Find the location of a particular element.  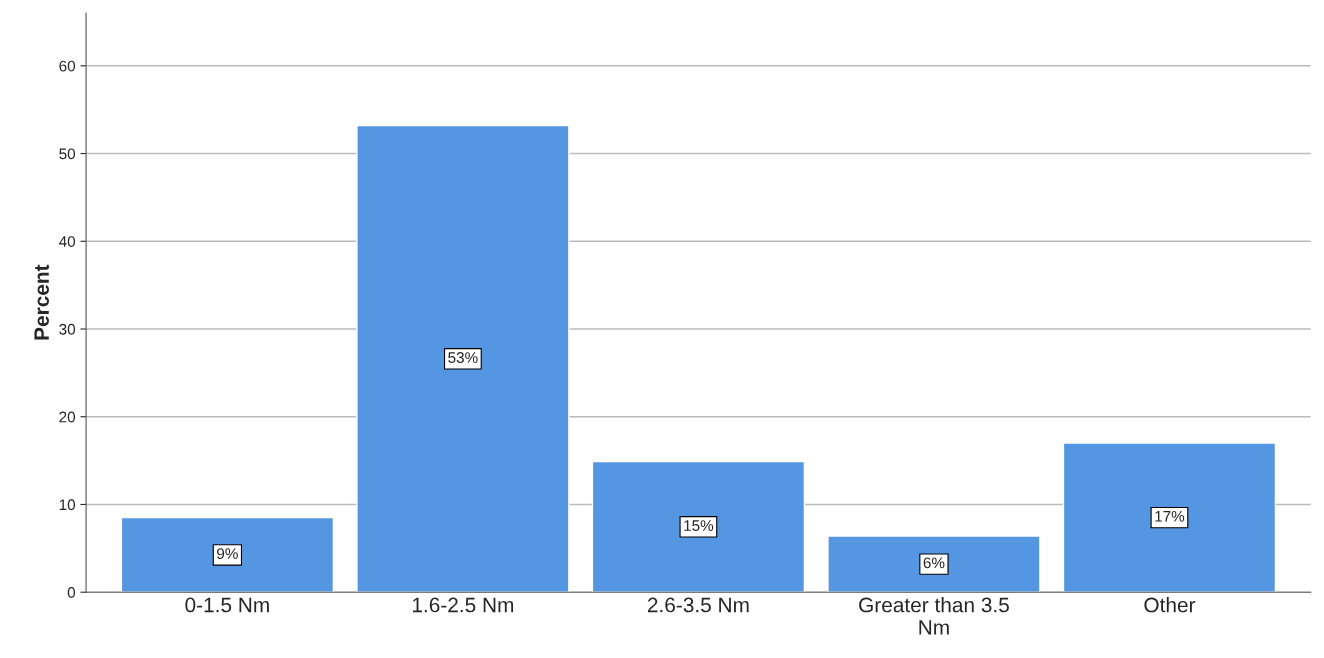

y-tick-label: 30 is located at coordinates (67, 329).